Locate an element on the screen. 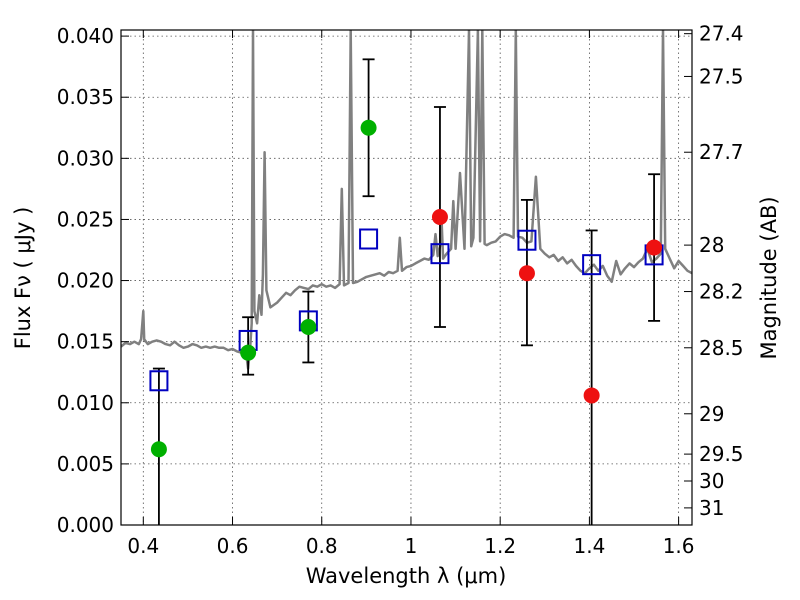  x-tick-label: 1.2 is located at coordinates (500, 546).